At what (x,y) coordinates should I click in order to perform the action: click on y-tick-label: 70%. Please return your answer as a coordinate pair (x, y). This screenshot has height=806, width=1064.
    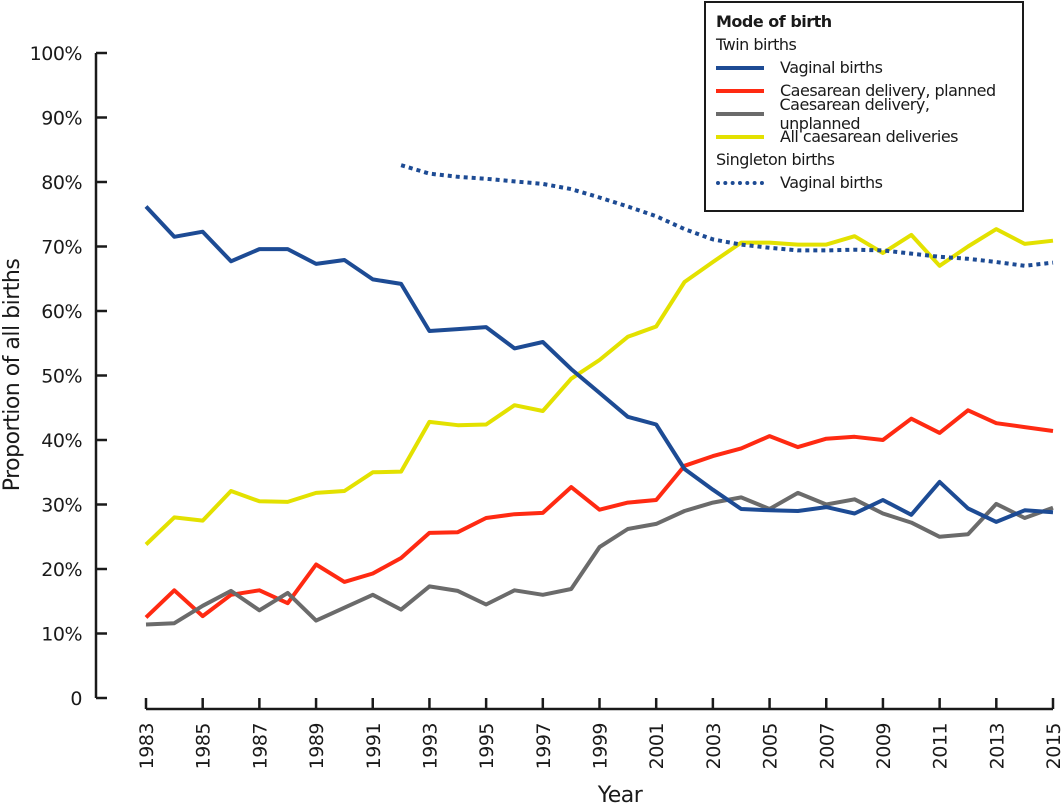
    Looking at the image, I should click on (61, 248).